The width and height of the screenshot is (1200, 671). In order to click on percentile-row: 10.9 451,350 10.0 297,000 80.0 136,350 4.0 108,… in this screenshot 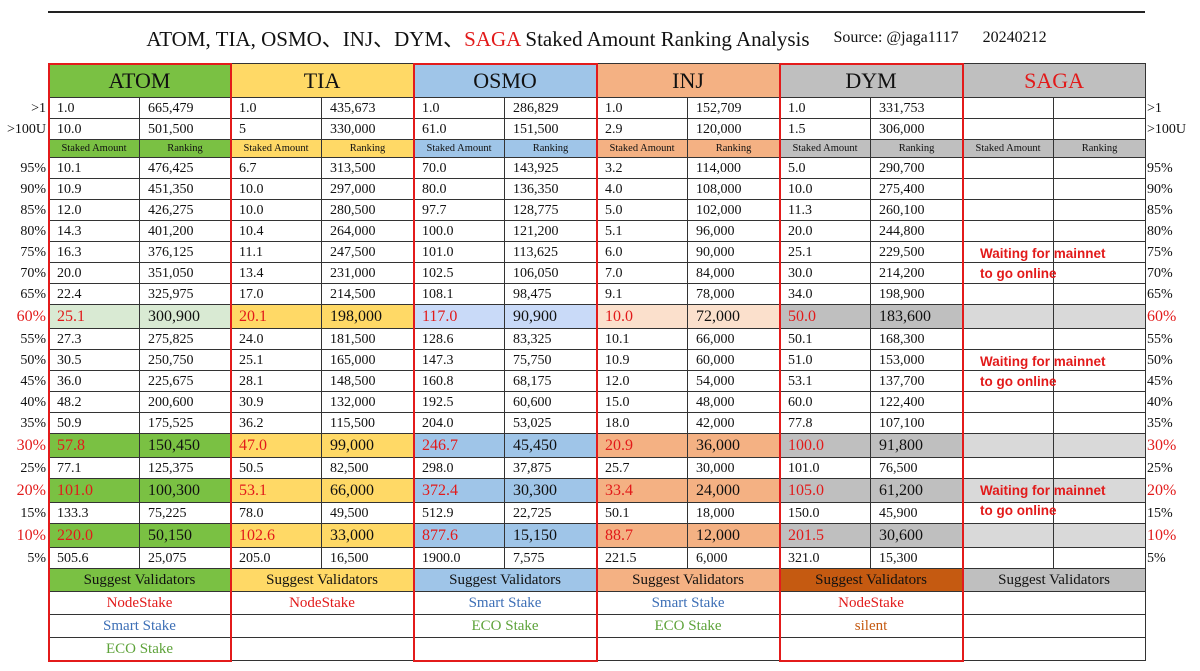, I will do `click(597, 189)`.